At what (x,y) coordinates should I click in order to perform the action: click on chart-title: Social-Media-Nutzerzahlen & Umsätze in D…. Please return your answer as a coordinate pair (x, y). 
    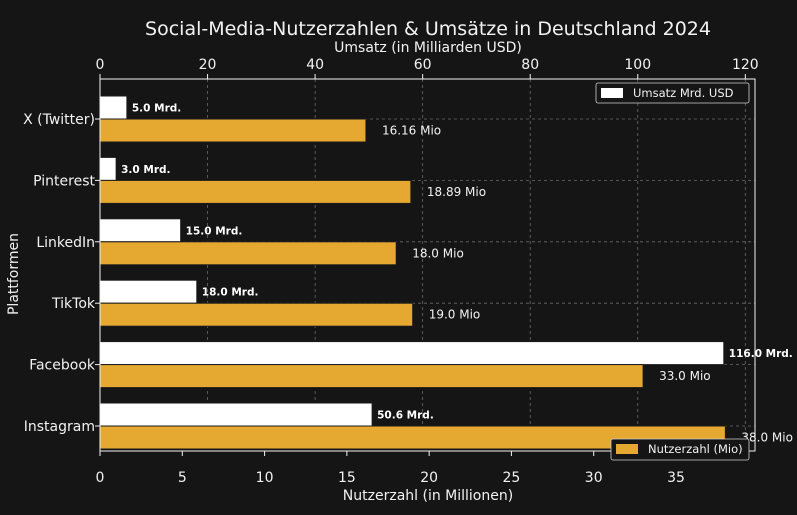
    Looking at the image, I should click on (428, 29).